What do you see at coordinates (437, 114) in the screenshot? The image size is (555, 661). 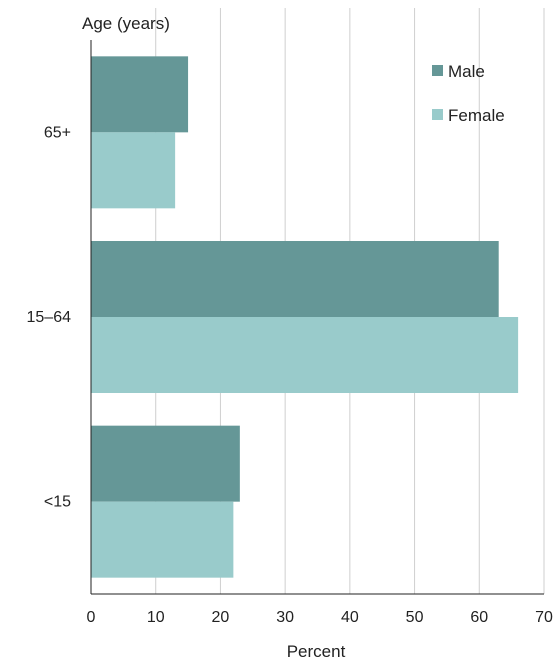 I see `legend-swatch-female` at bounding box center [437, 114].